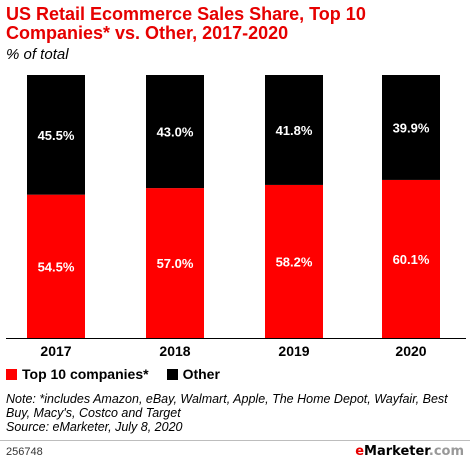  Describe the element at coordinates (24, 452) in the screenshot. I see `chart-id: 256748` at that location.